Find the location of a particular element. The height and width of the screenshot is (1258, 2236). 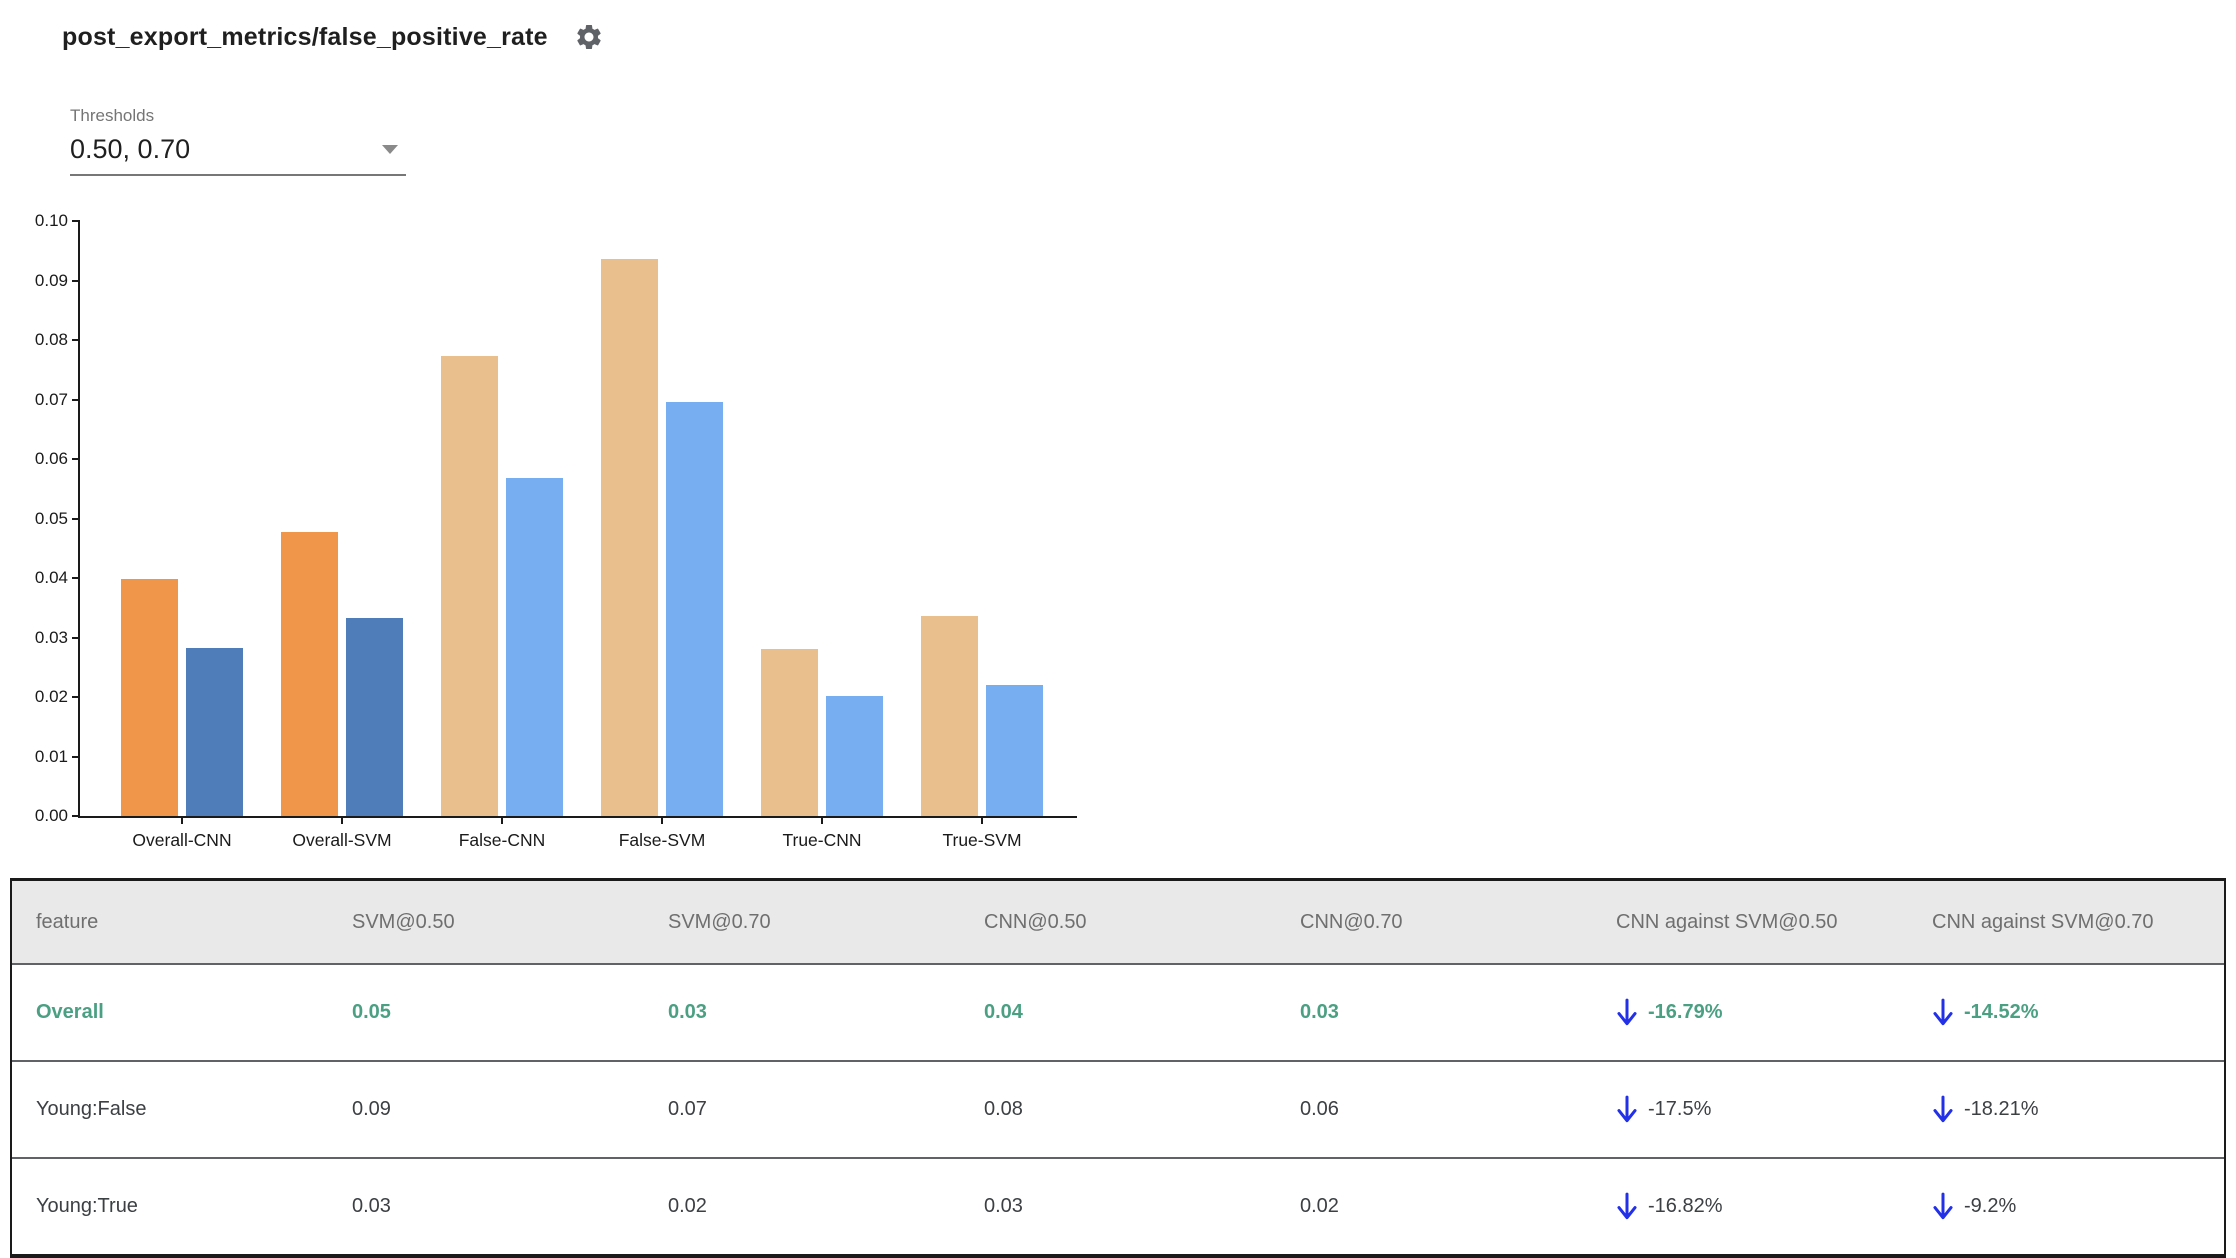

delta-value: -18.21% is located at coordinates (2001, 1109).